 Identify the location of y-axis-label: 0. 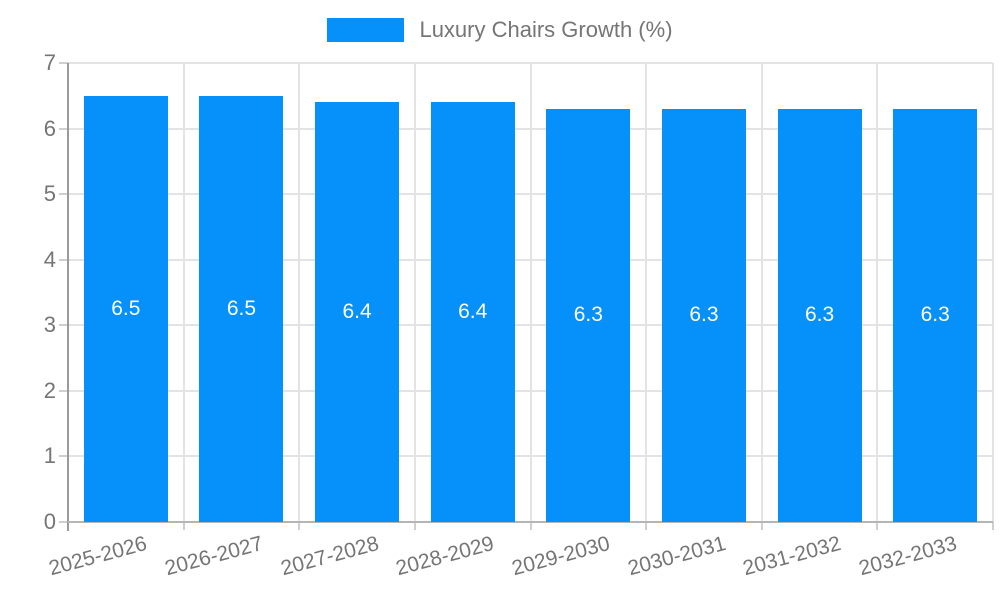
(49, 521).